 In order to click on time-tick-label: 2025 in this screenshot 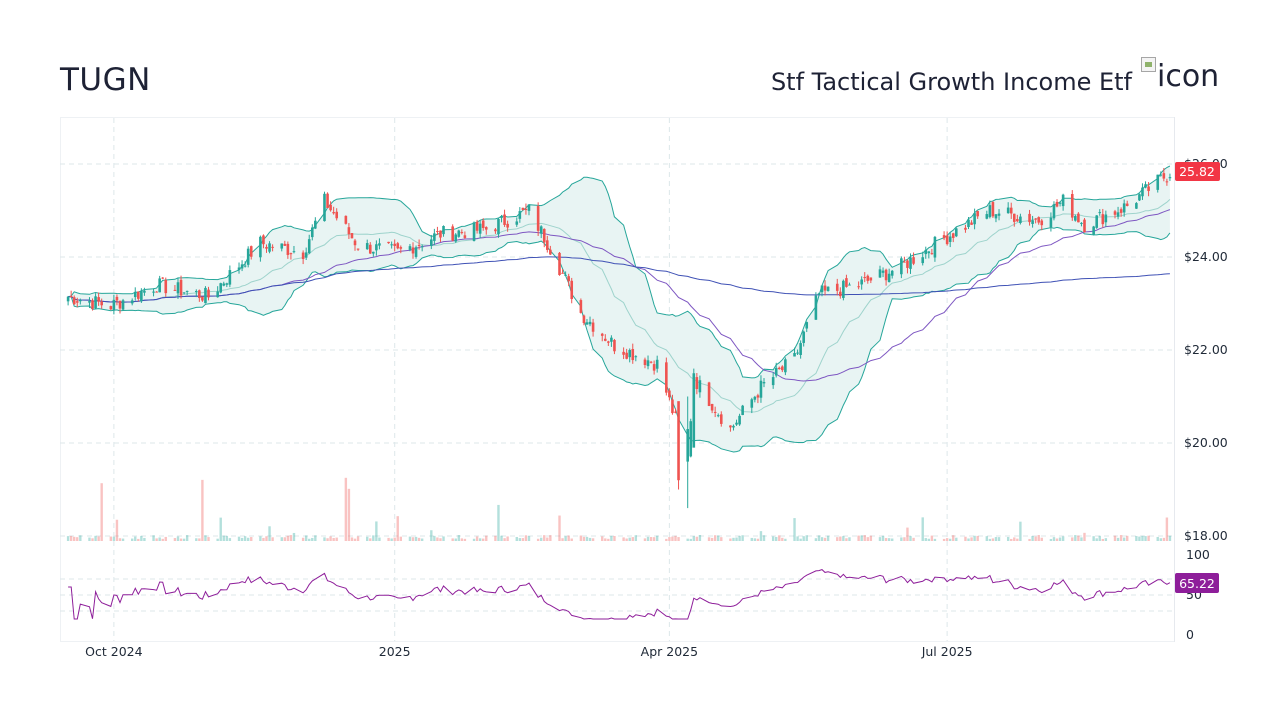, I will do `click(395, 651)`.